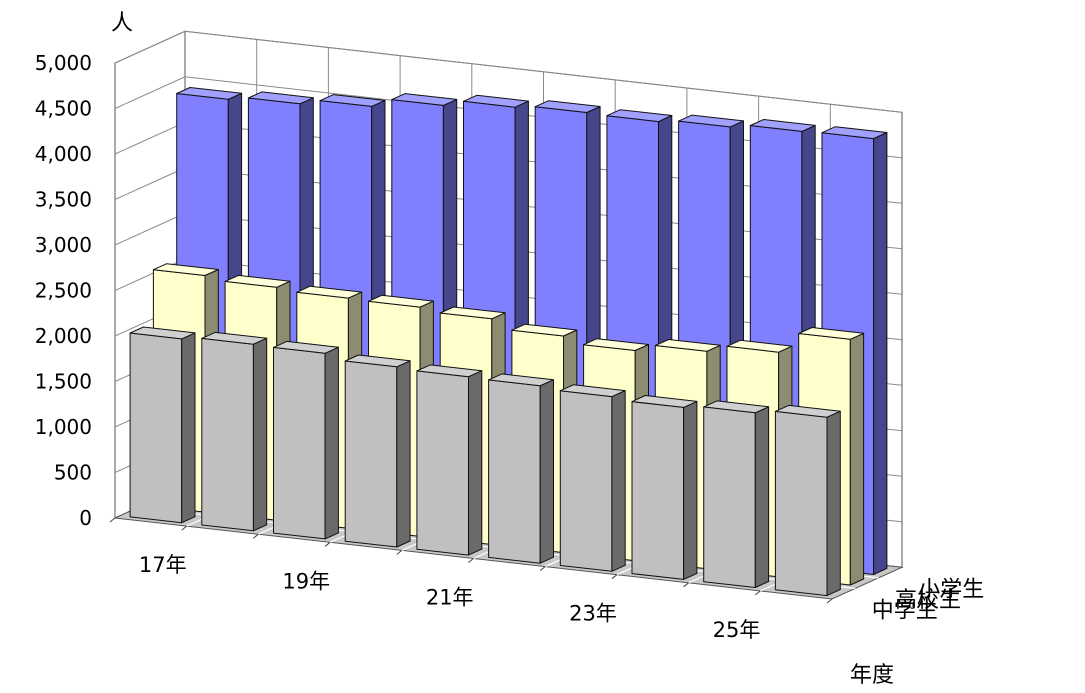  Describe the element at coordinates (450, 598) in the screenshot. I see `x-tick-label: 21年` at that location.